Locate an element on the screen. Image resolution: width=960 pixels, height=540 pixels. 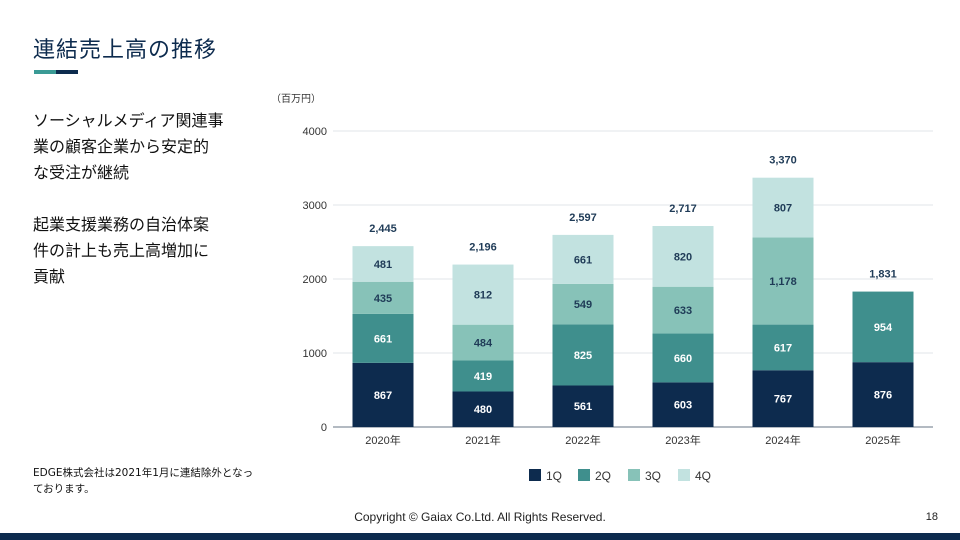
data-label: 954 is located at coordinates (883, 328).